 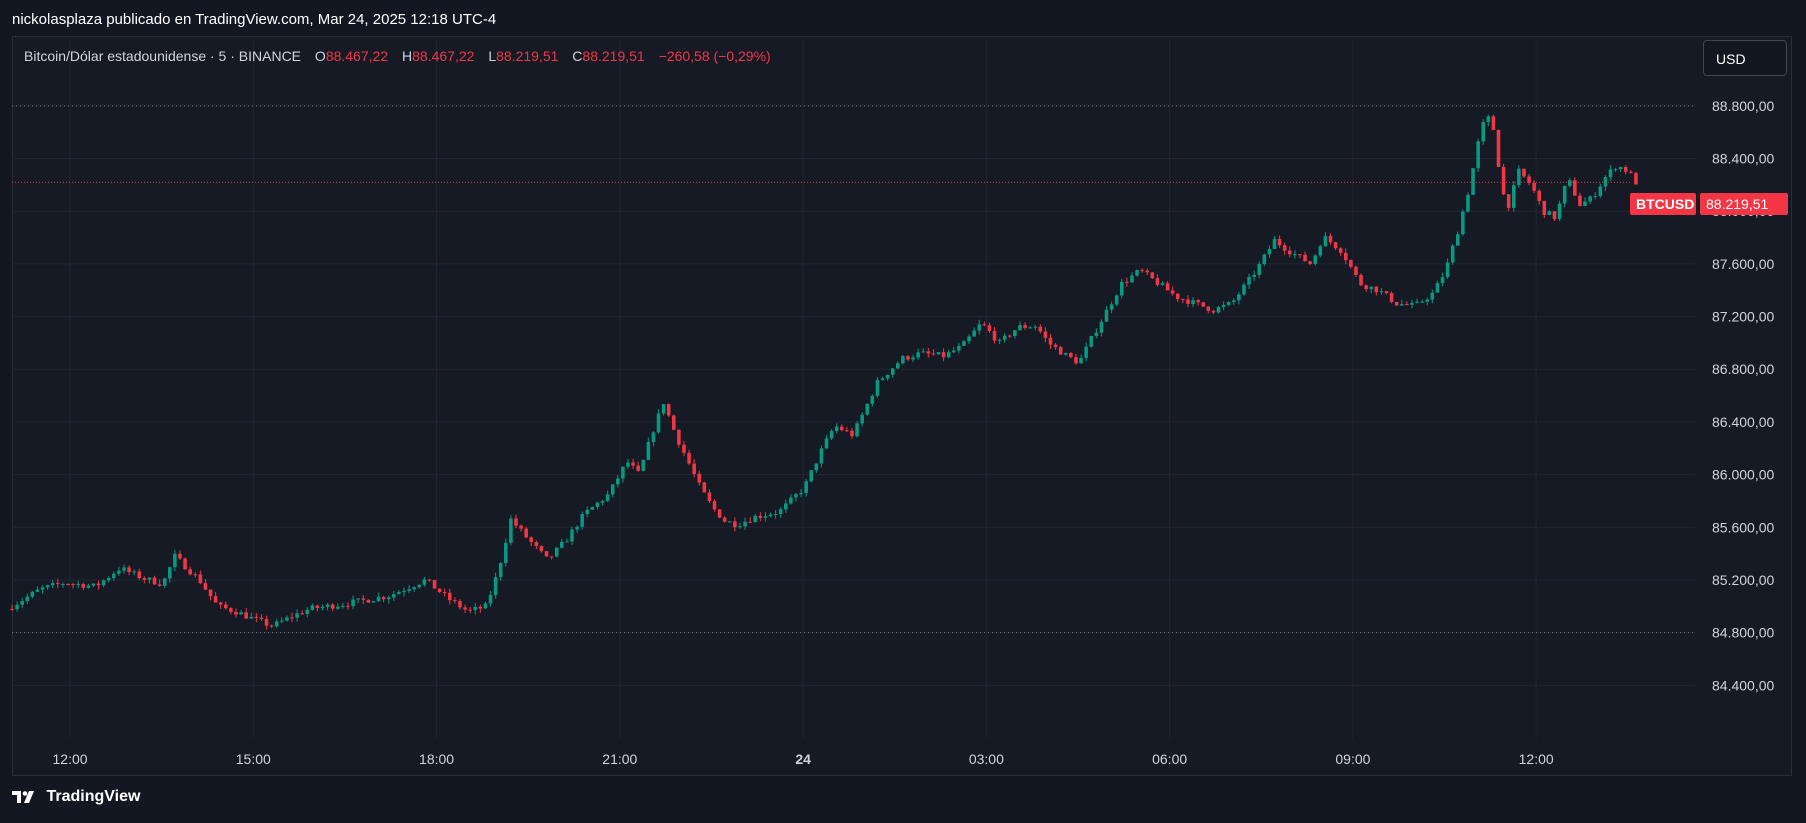 What do you see at coordinates (1743, 106) in the screenshot?
I see `price-tick-label: 88.800,00` at bounding box center [1743, 106].